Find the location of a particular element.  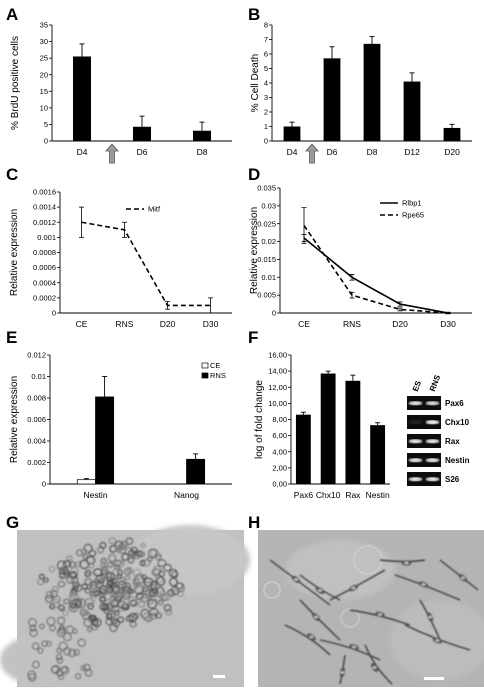

chart-b-bar-d6 is located at coordinates (332, 99).